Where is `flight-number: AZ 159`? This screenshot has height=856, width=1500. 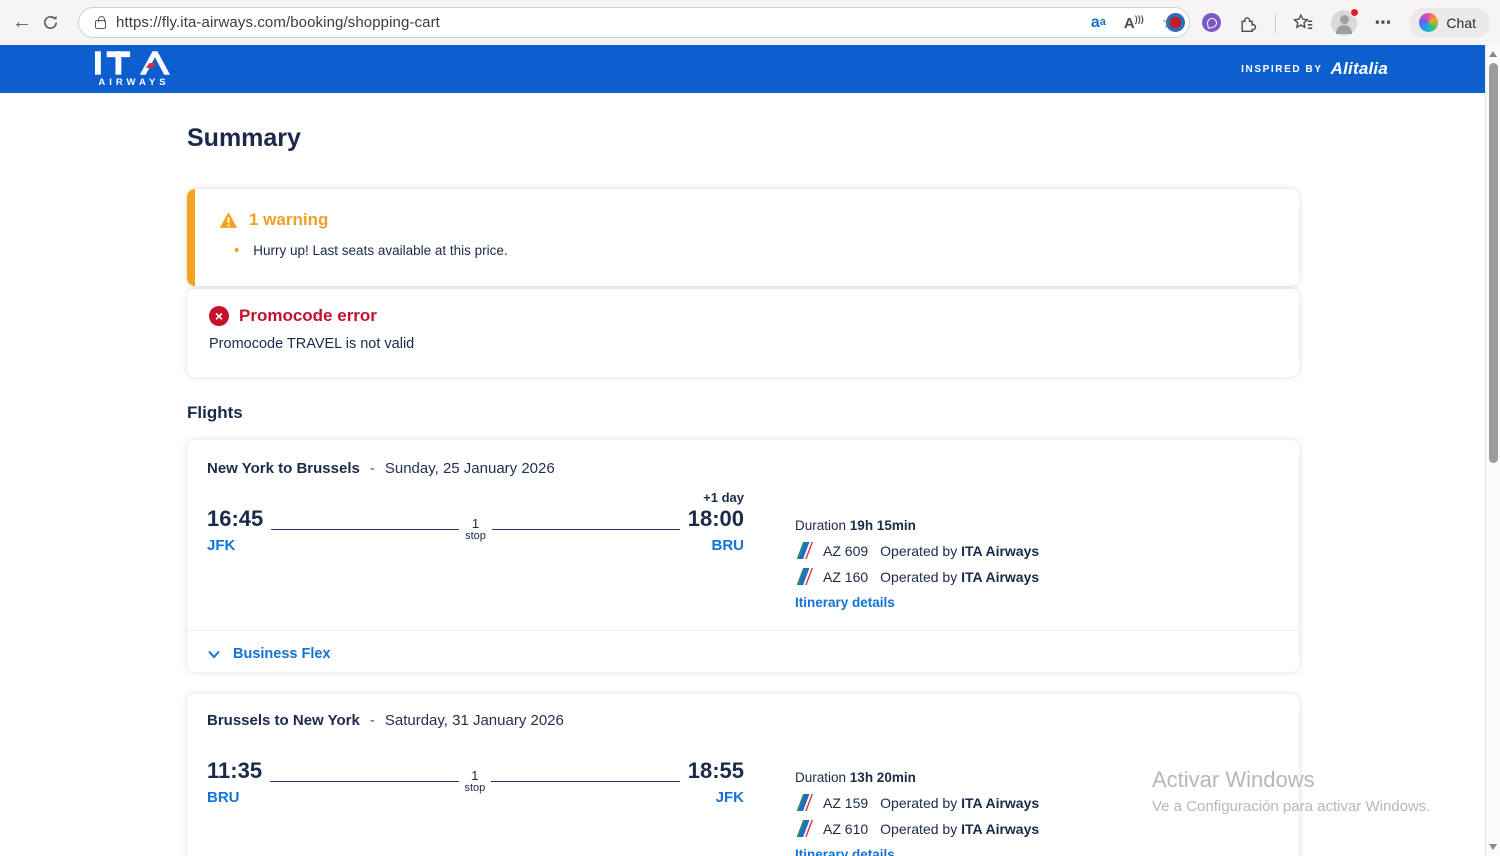 flight-number: AZ 159 is located at coordinates (846, 802).